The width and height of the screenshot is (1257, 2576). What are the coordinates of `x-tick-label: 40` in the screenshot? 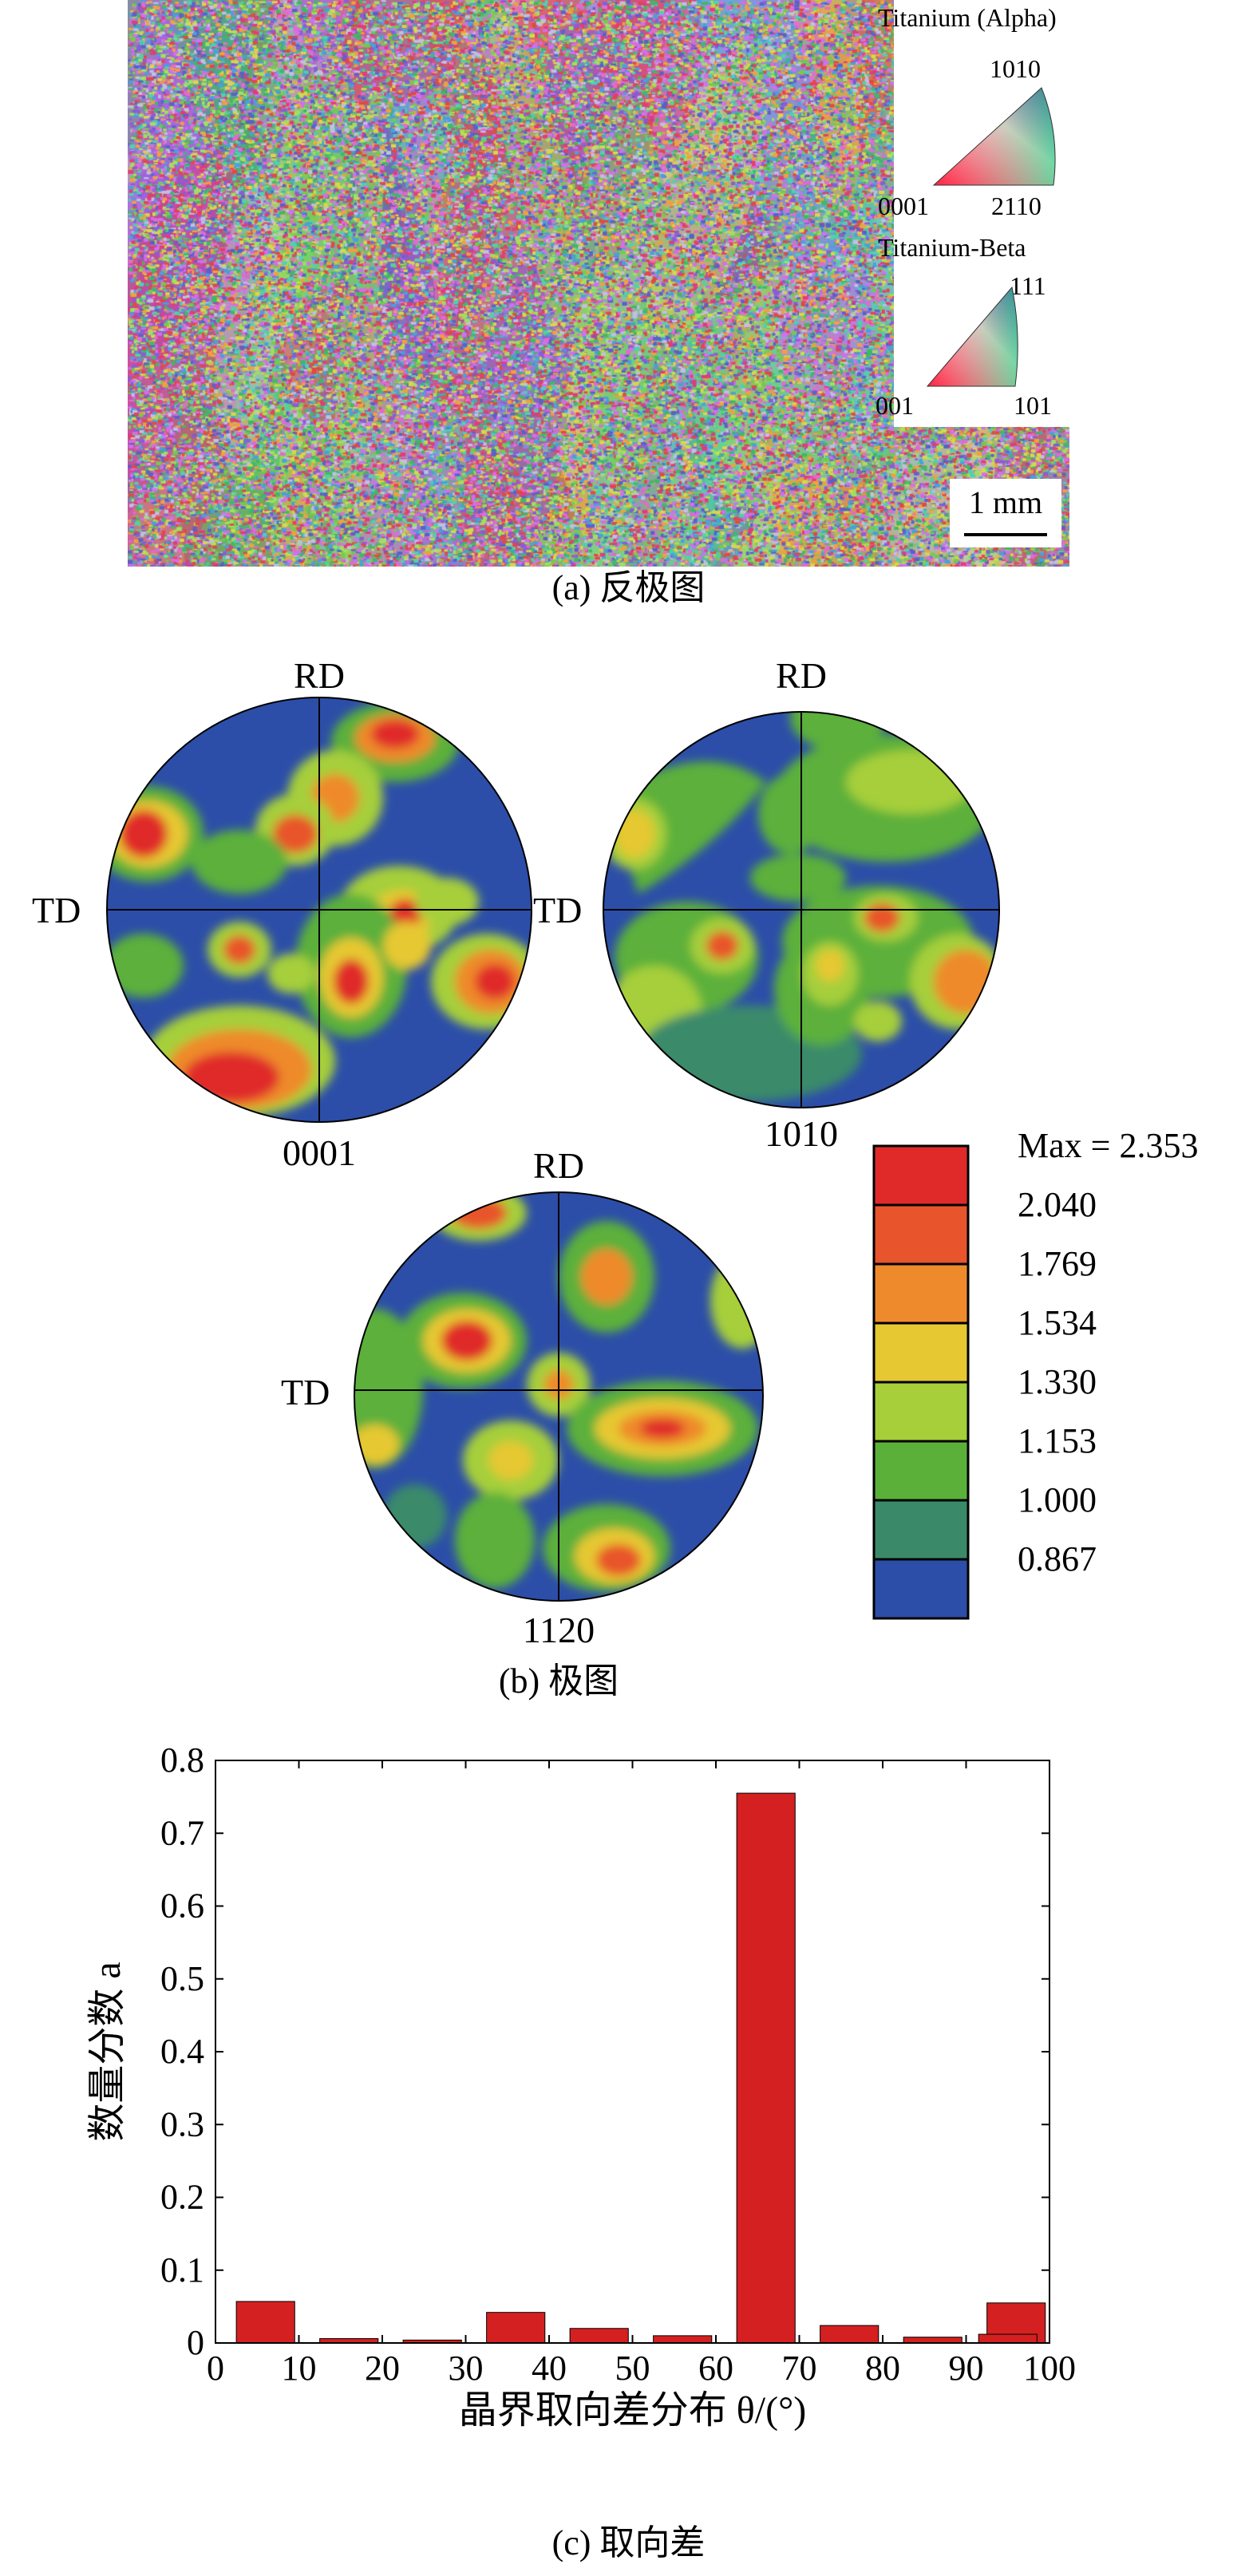 It's located at (549, 2368).